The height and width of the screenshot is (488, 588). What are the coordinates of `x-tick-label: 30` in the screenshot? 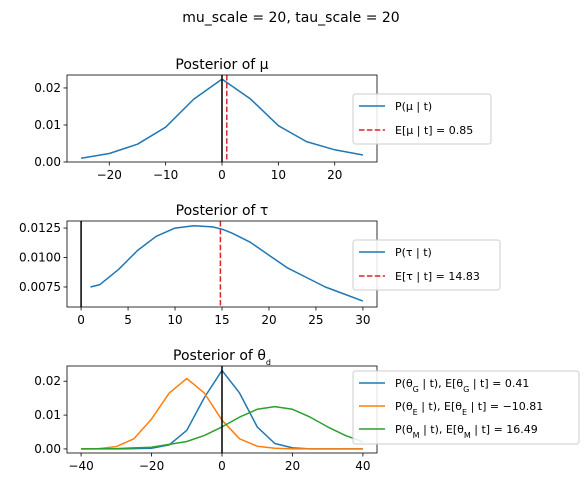 It's located at (362, 320).